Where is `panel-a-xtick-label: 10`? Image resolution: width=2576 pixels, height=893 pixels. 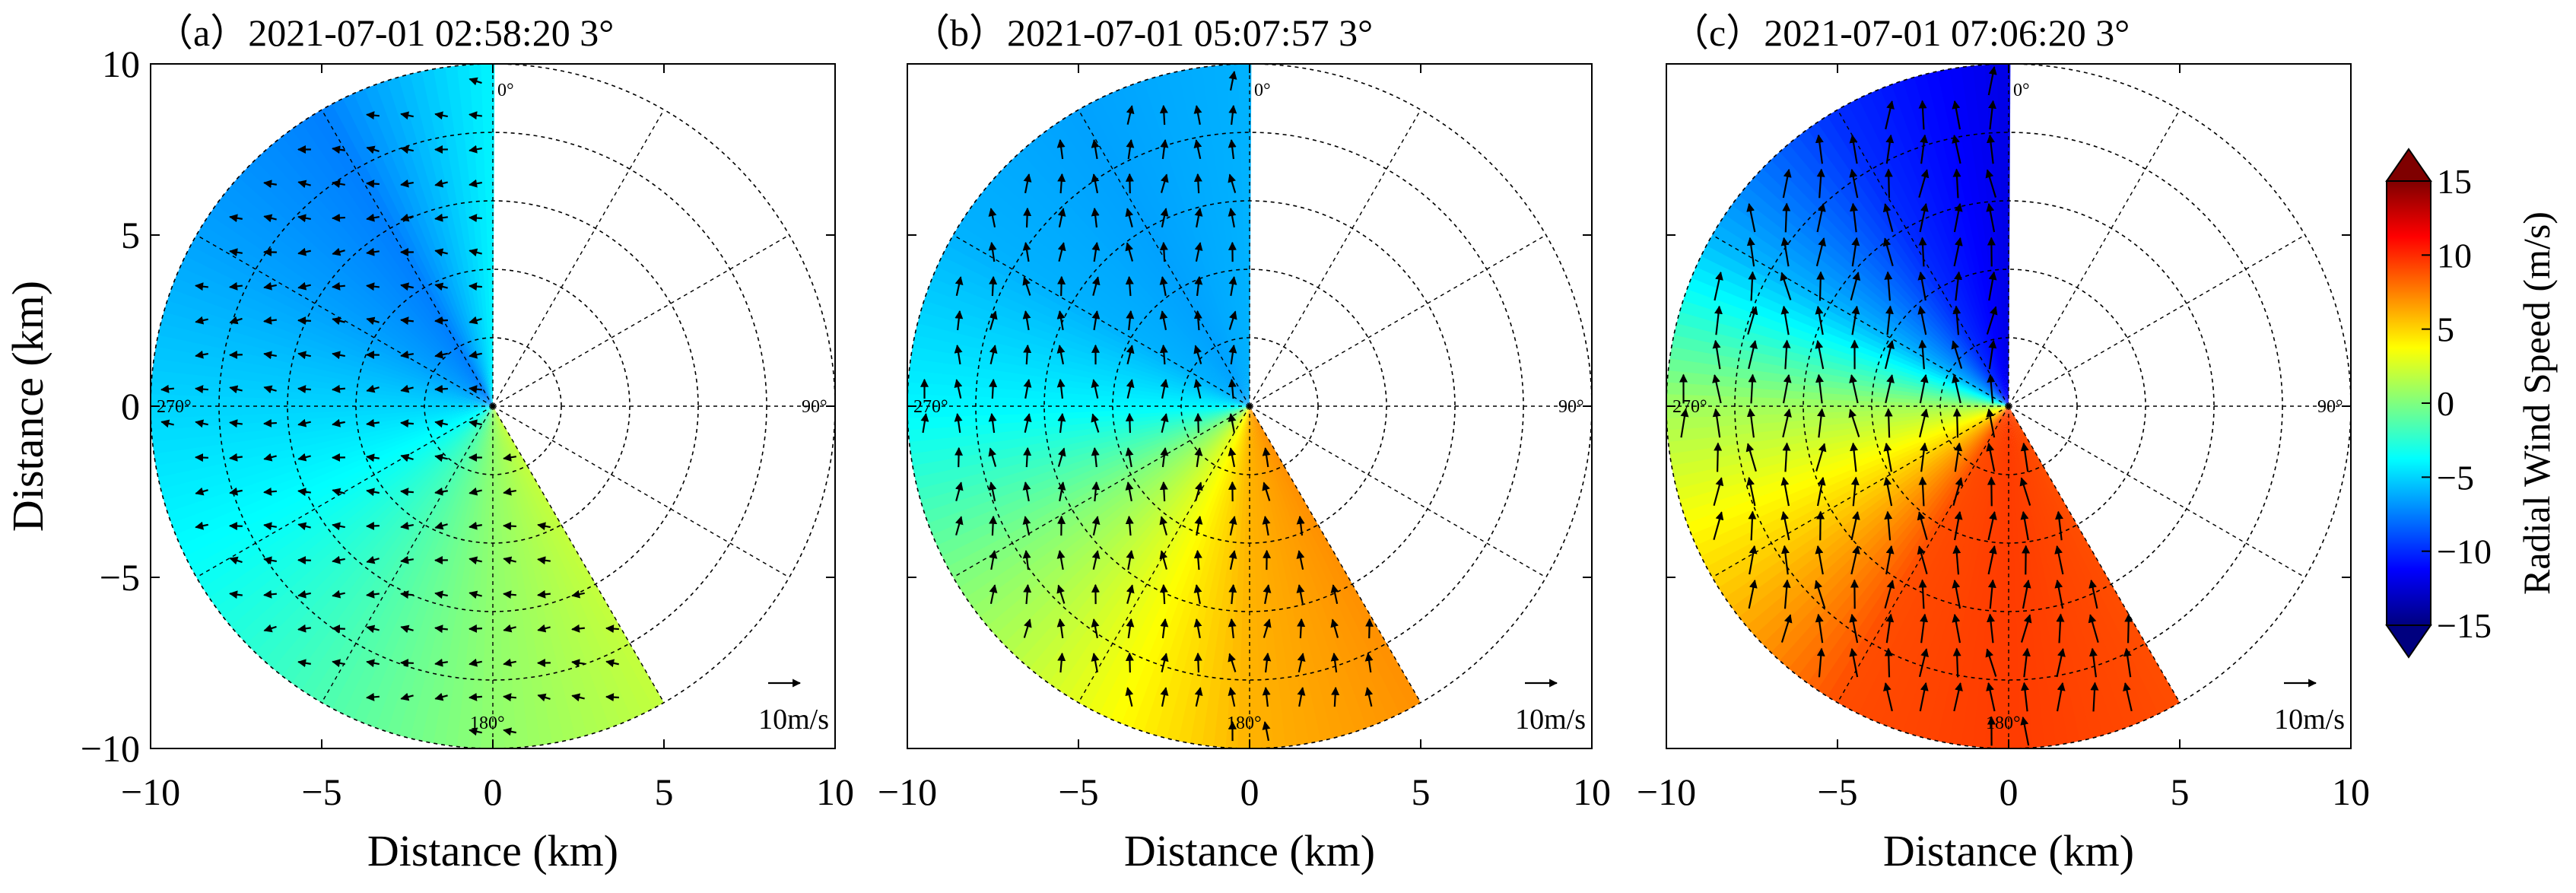 panel-a-xtick-label: 10 is located at coordinates (835, 792).